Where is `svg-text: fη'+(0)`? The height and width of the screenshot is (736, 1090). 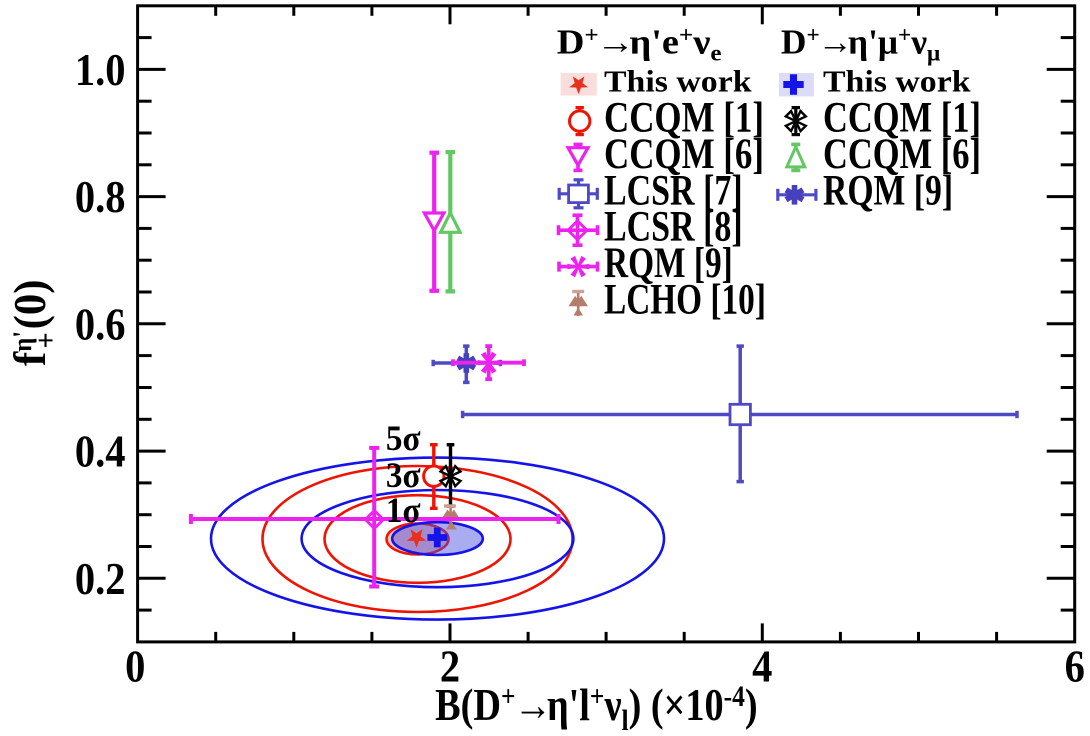
svg-text: fη'+(0) is located at coordinates (34, 323).